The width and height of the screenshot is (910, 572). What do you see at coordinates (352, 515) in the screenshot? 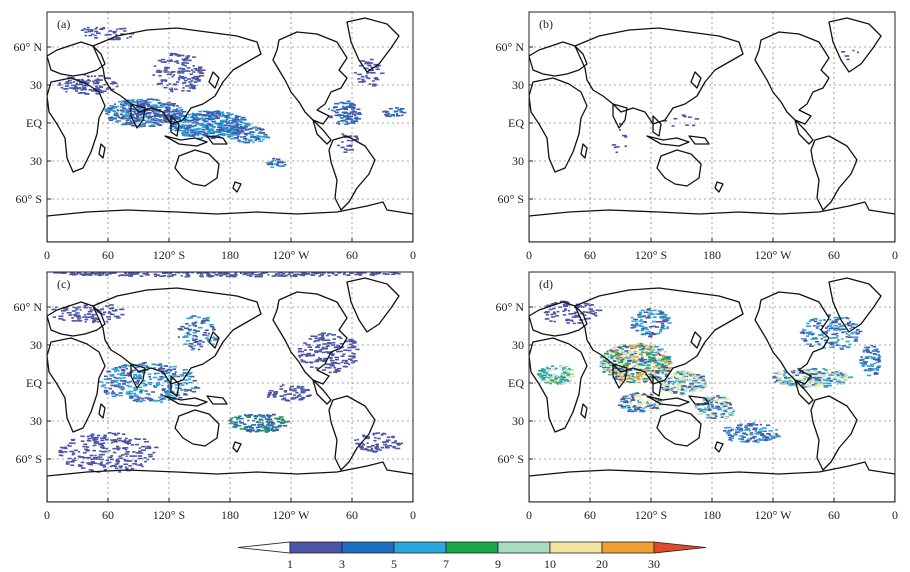
I see `lon-tick-label: 60` at bounding box center [352, 515].